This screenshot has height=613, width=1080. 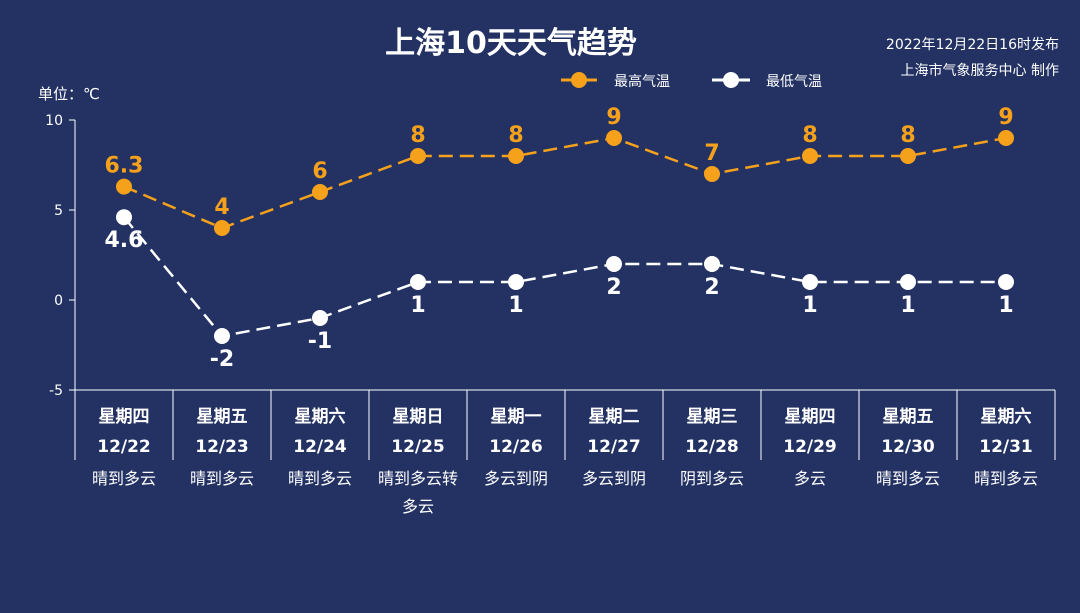 I want to click on data-label-high: 6.3, so click(x=124, y=166).